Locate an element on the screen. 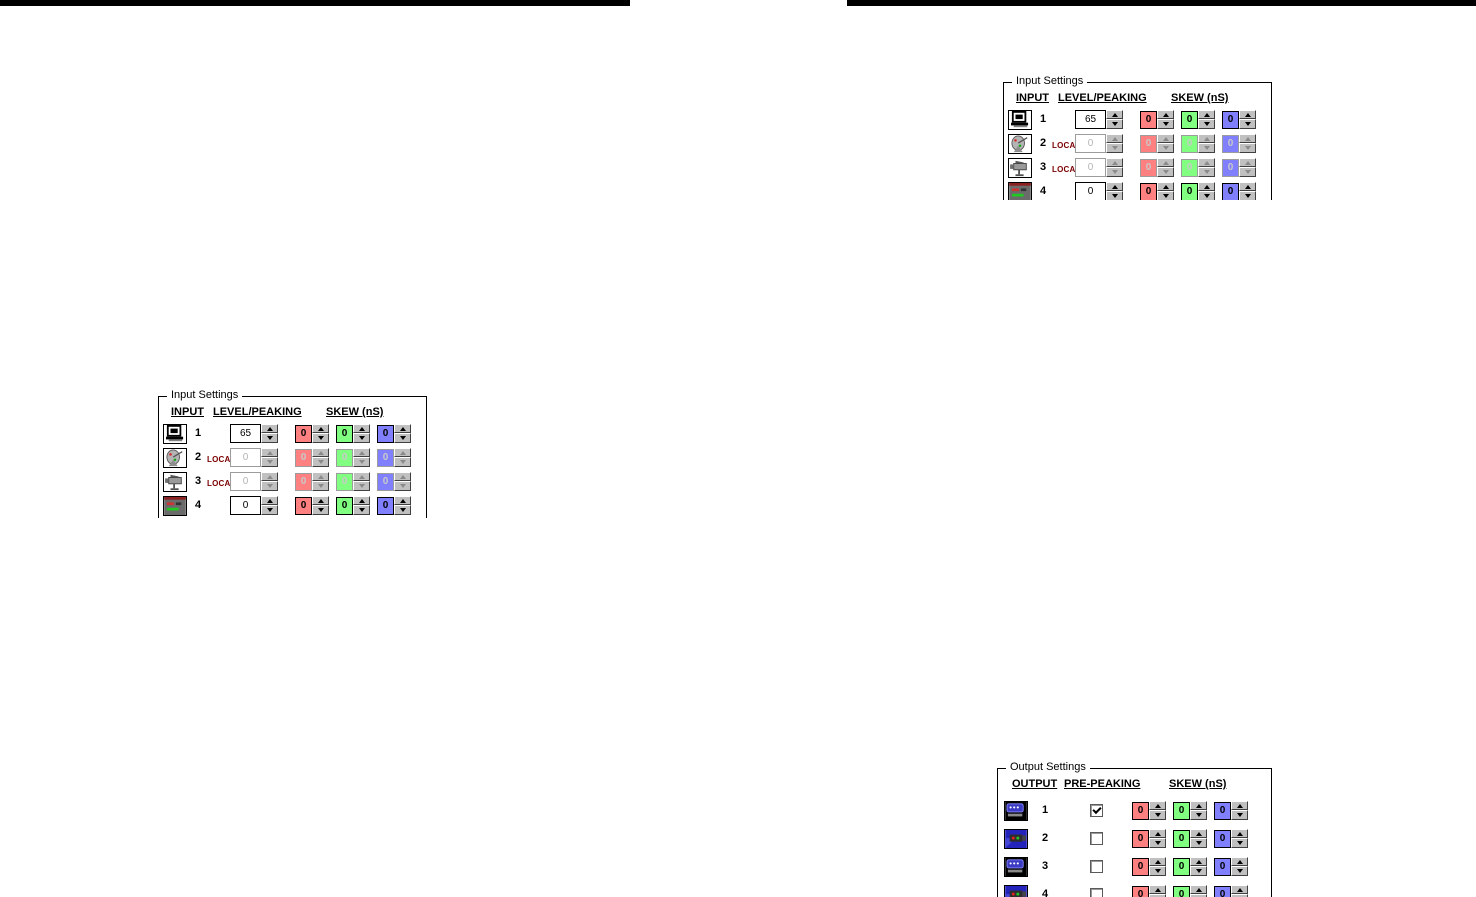 This screenshot has height=897, width=1476. level-input: 65 is located at coordinates (1090, 119).